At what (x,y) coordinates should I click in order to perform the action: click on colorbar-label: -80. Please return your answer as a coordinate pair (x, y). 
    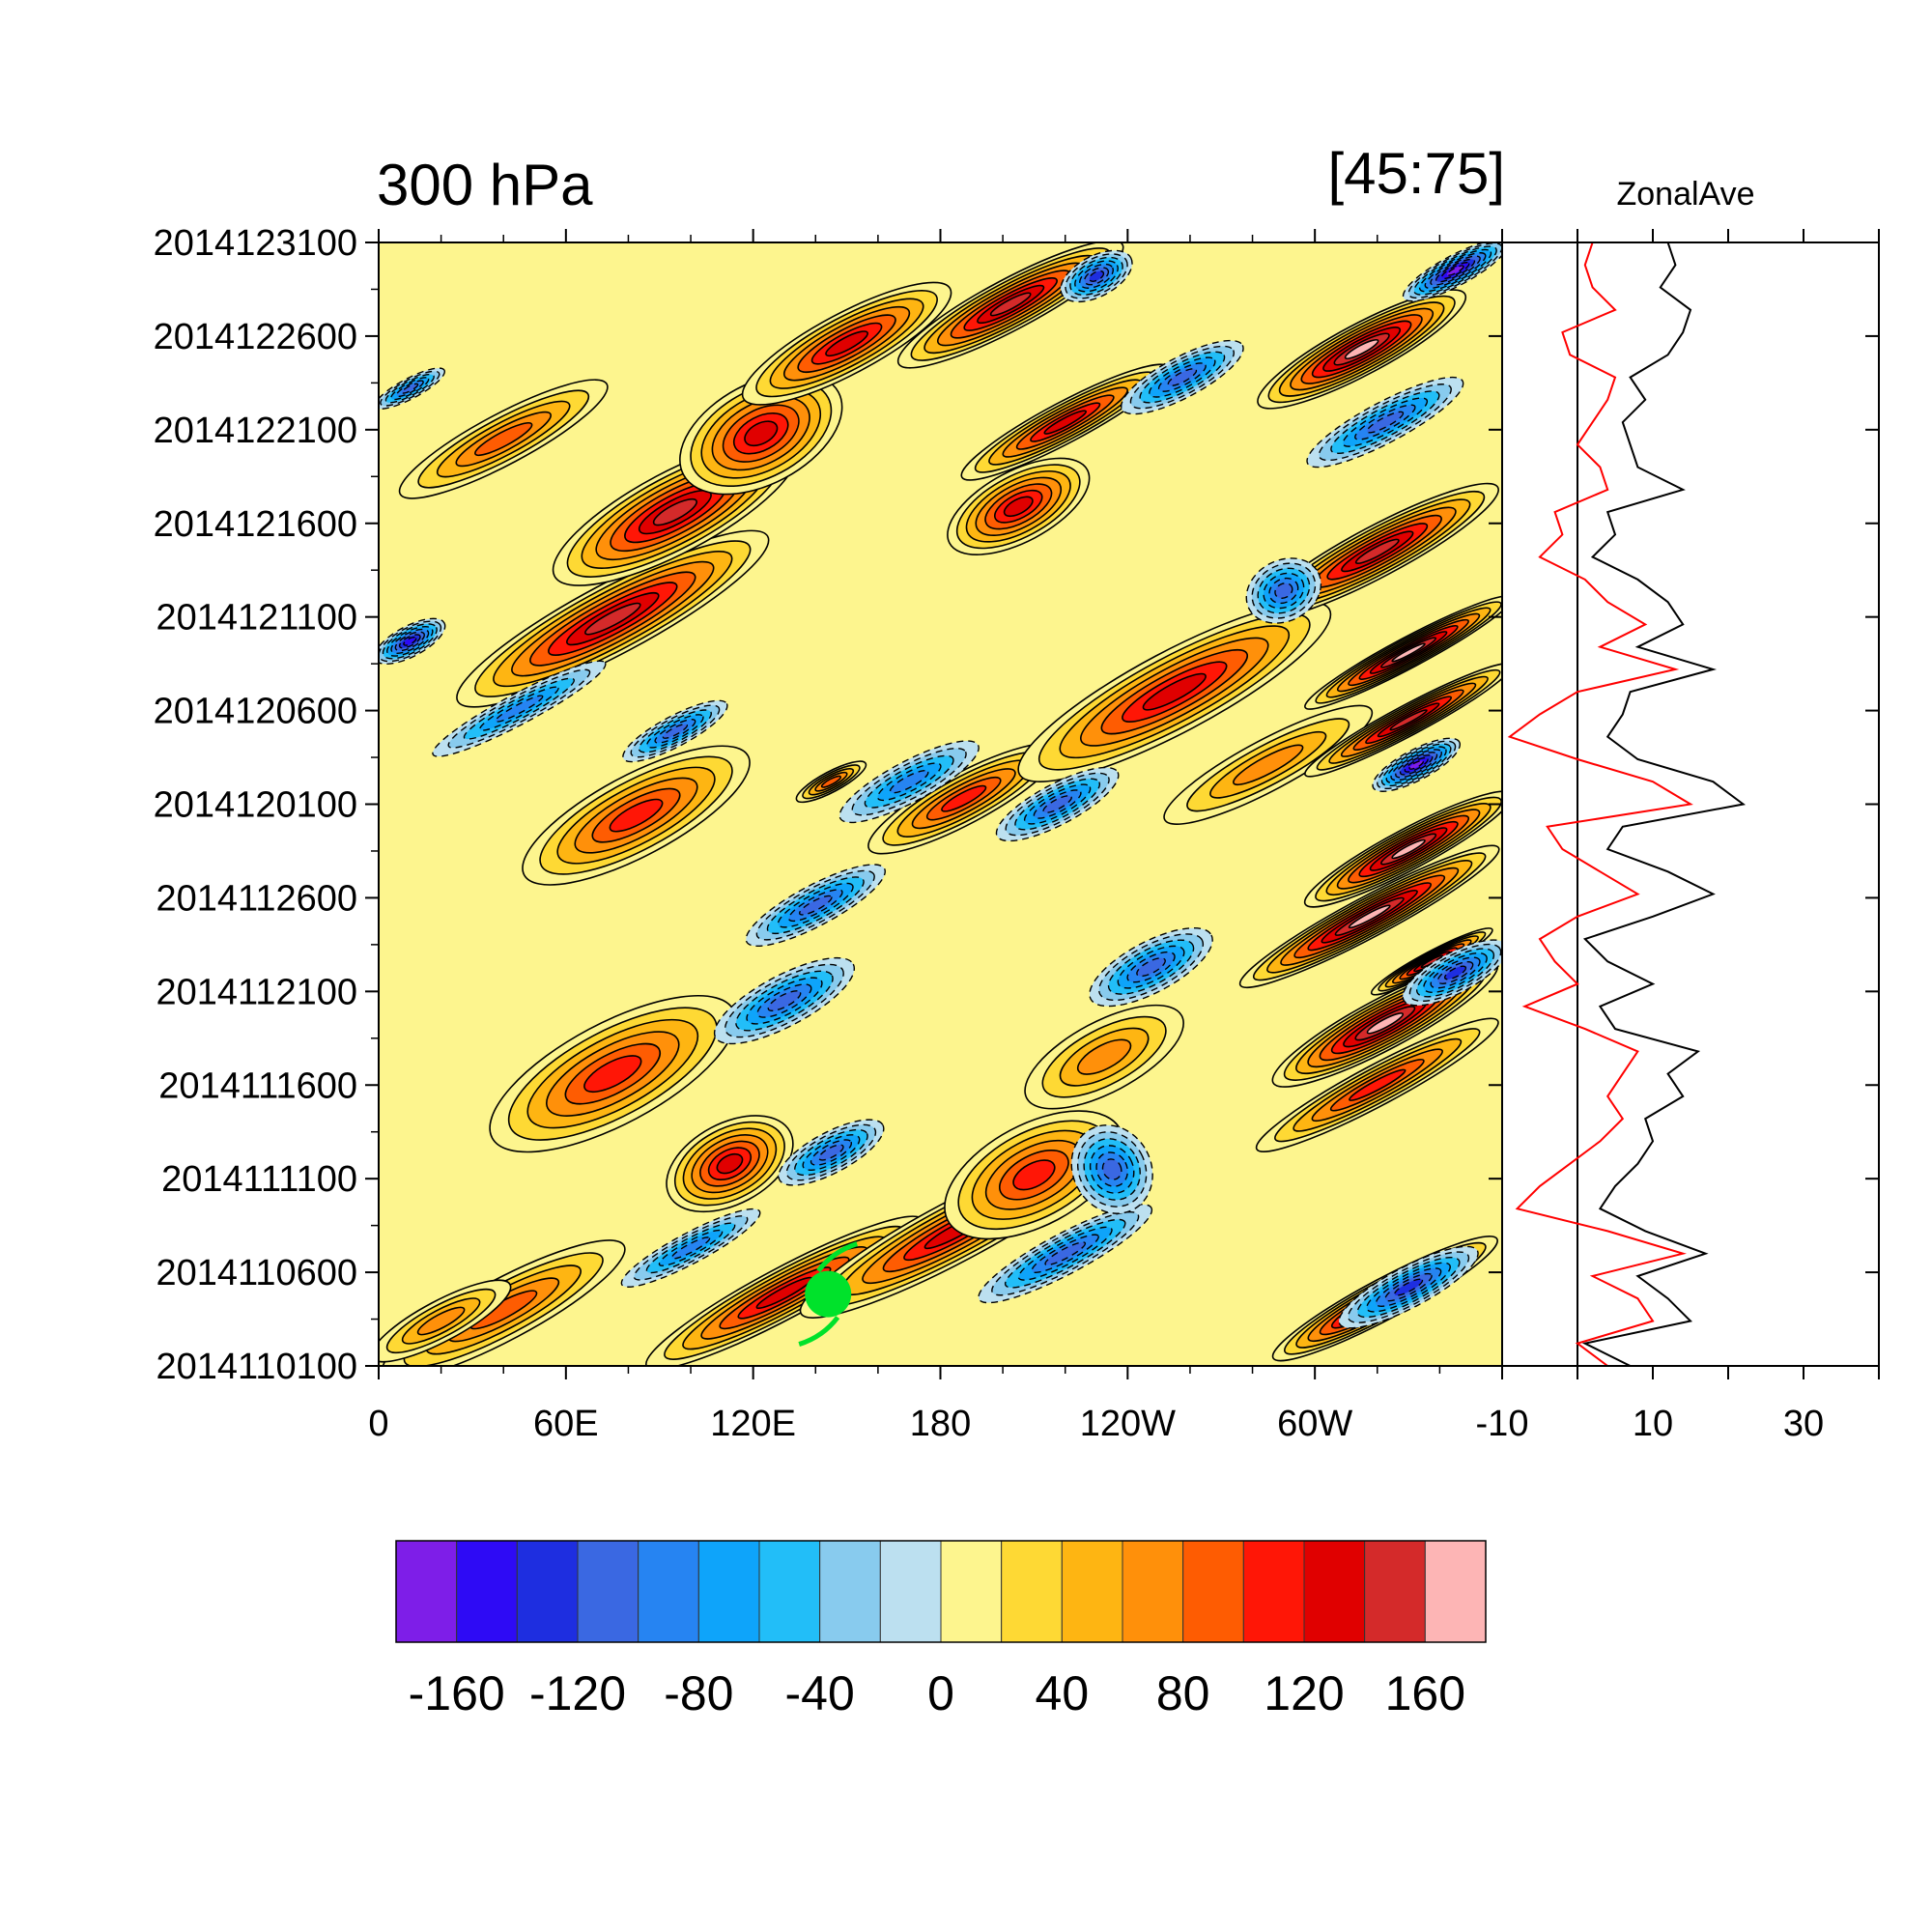
    Looking at the image, I should click on (698, 1693).